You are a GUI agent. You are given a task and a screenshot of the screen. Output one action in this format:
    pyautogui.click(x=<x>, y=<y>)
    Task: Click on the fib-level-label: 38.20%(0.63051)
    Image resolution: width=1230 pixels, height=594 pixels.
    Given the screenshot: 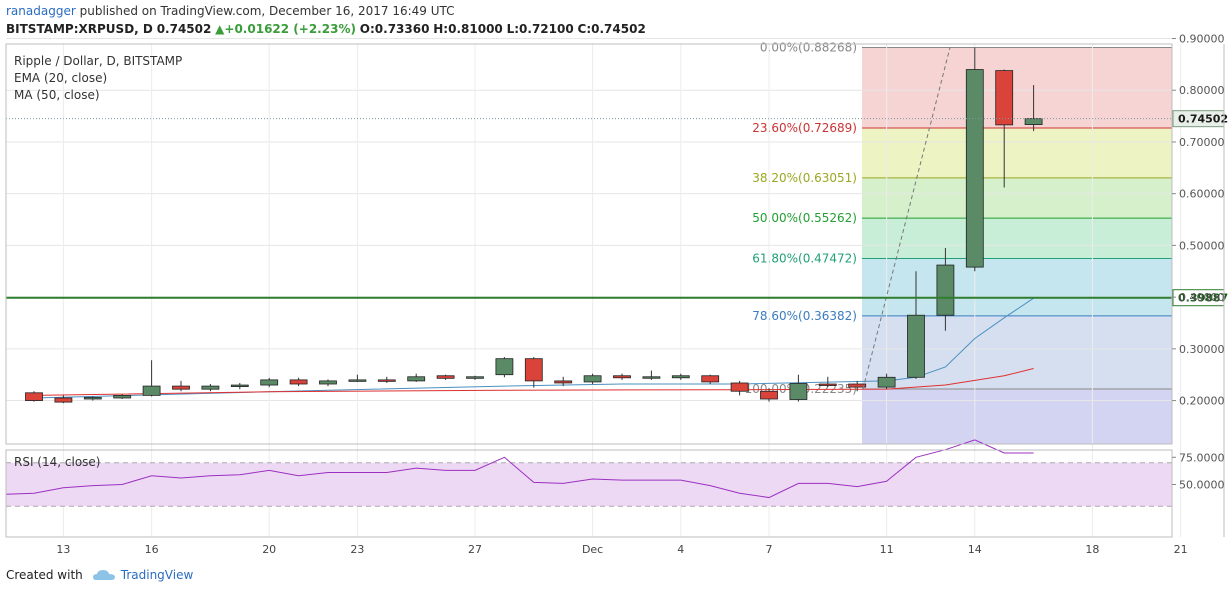 What is the action you would take?
    pyautogui.click(x=804, y=178)
    